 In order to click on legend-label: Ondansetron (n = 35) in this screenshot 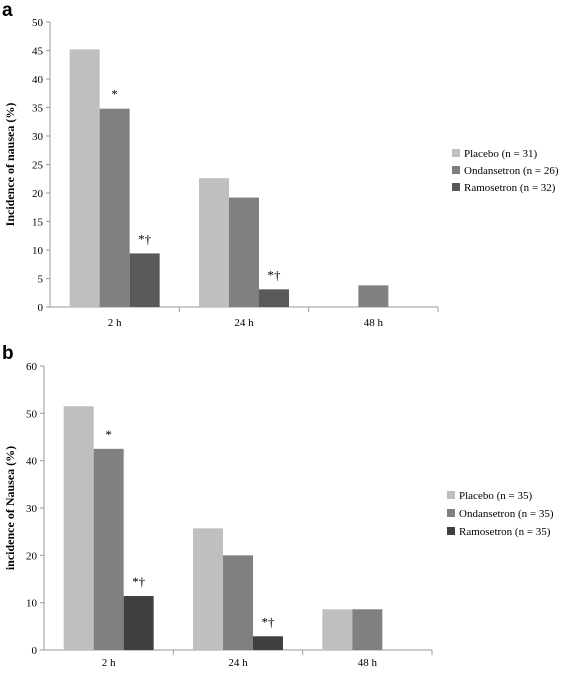, I will do `click(506, 514)`.